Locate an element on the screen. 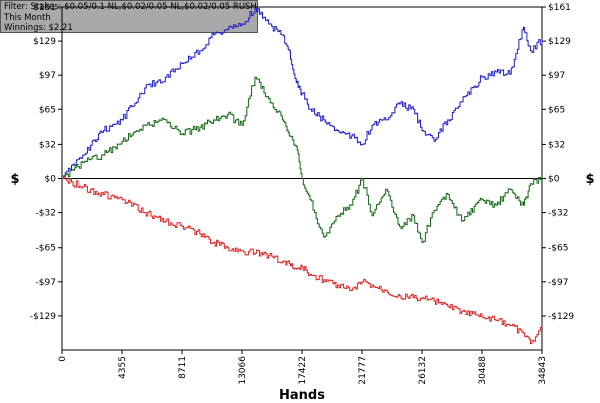  y-tick-label-right: -$32 is located at coordinates (558, 214).